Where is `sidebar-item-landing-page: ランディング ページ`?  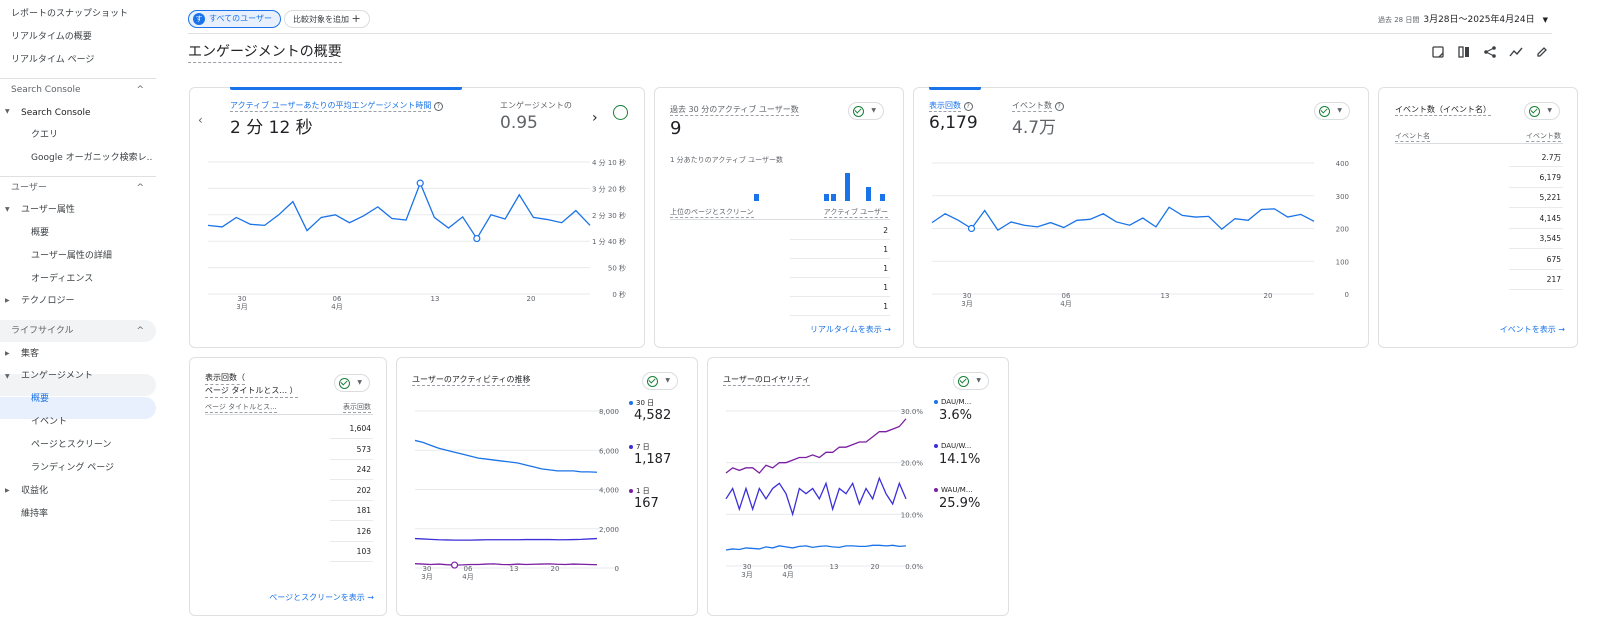
sidebar-item-landing-page: ランディング ページ is located at coordinates (73, 468).